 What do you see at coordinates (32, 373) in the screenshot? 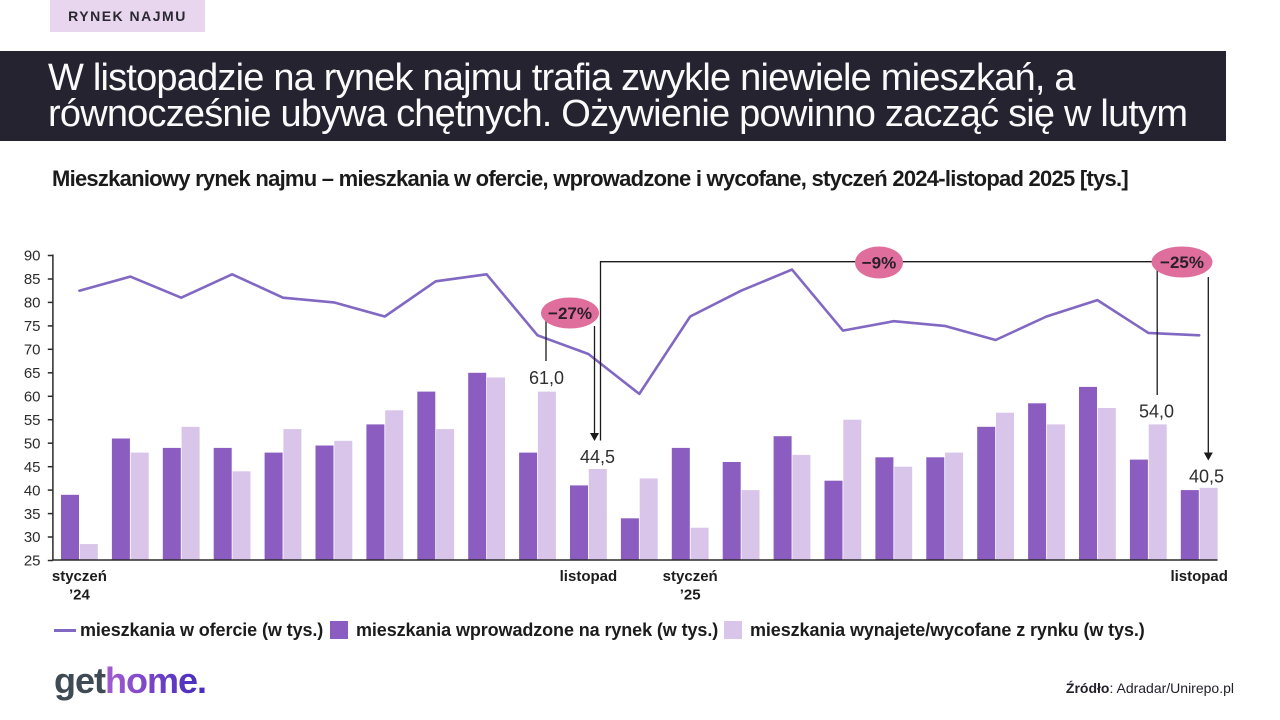
I see `svg-text: 65` at bounding box center [32, 373].